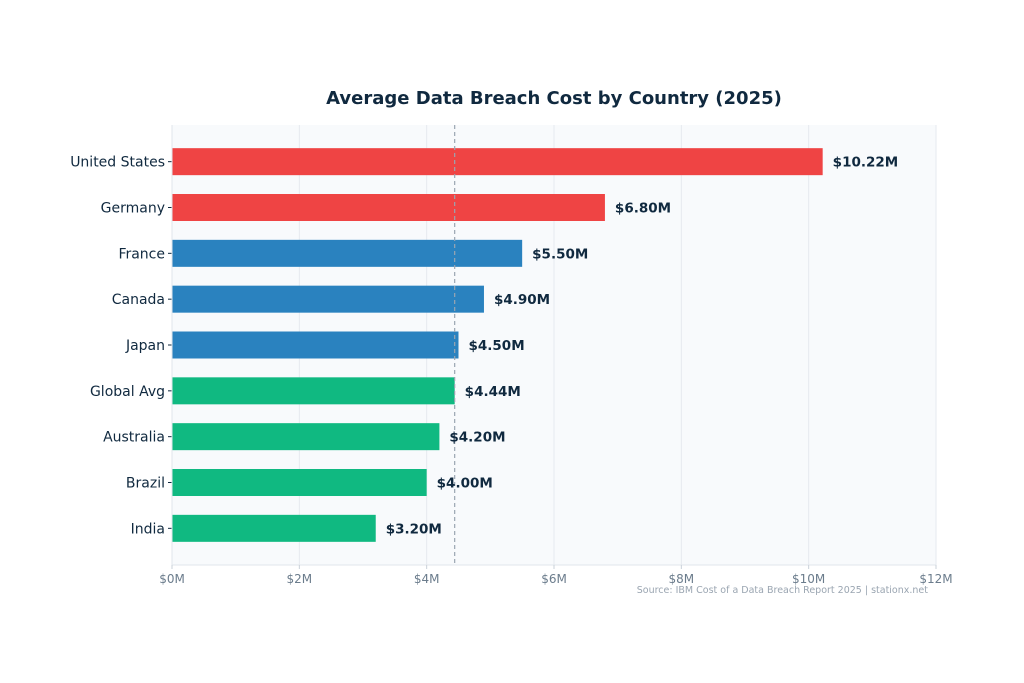 The width and height of the screenshot is (1024, 683). I want to click on x-tick-label: $6M, so click(554, 579).